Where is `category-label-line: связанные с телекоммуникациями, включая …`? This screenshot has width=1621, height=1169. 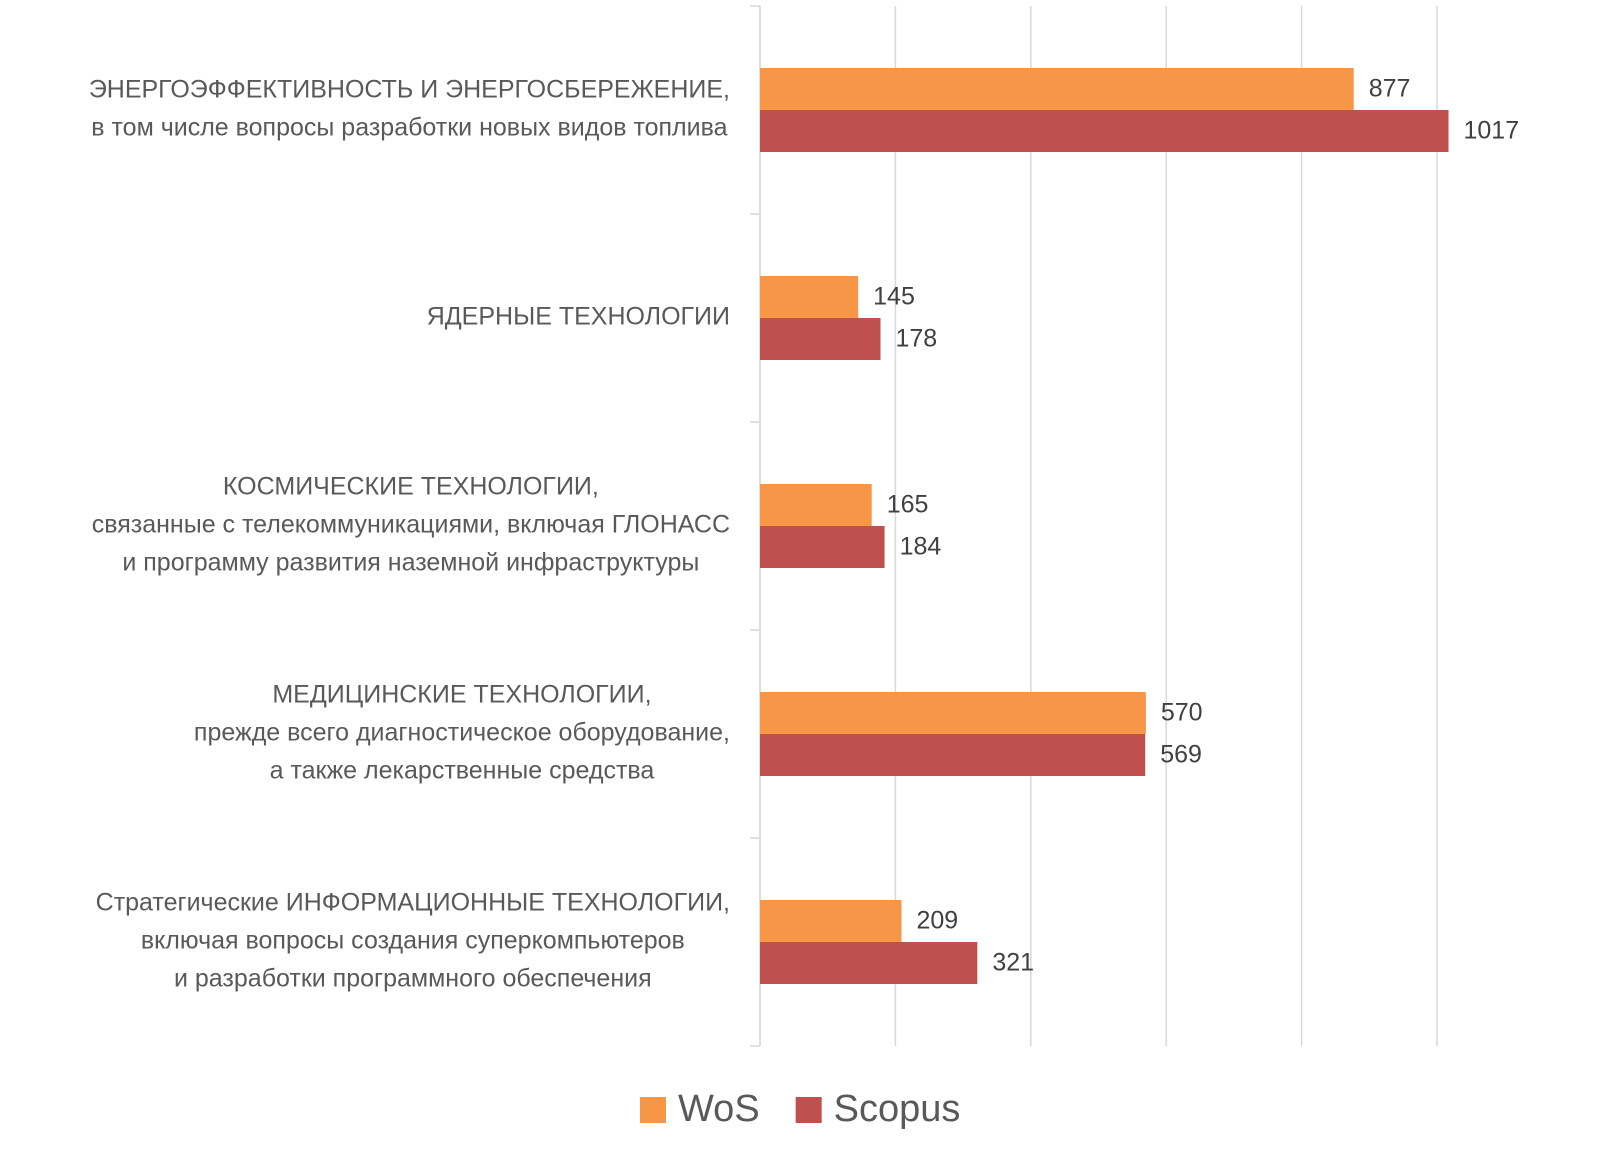 category-label-line: связанные с телекоммуникациями, включая … is located at coordinates (411, 525).